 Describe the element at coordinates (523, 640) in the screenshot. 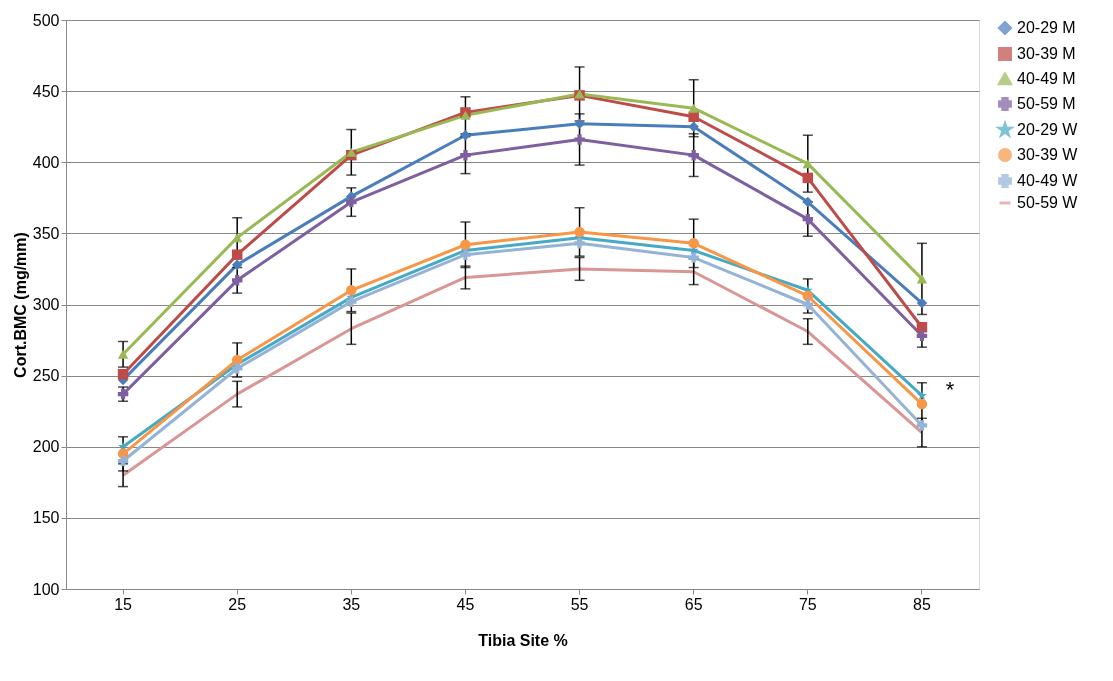

I see `x-axis-title: Tibia Site %` at that location.